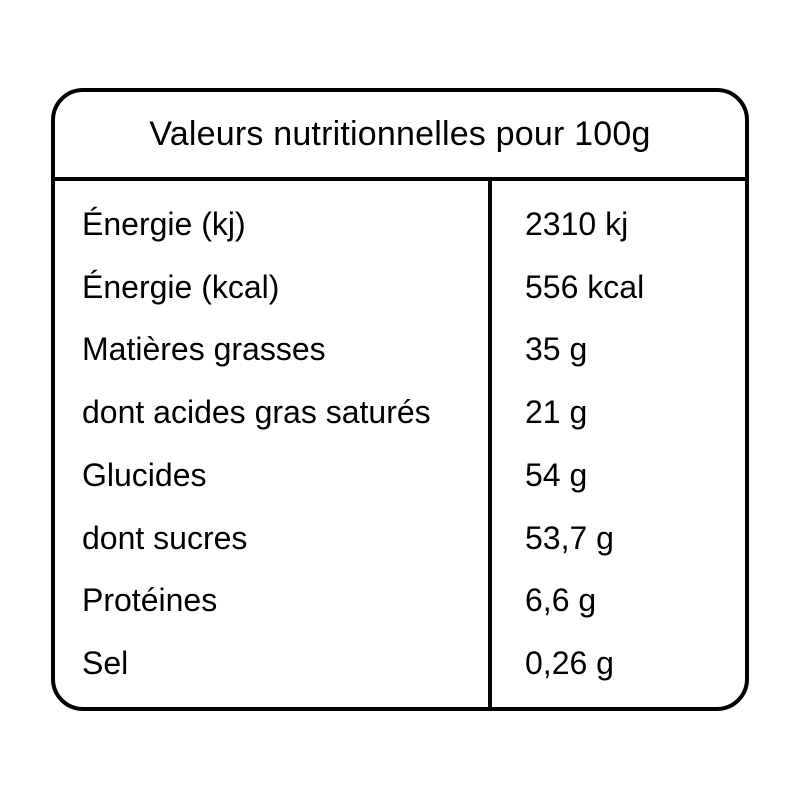  What do you see at coordinates (144, 474) in the screenshot?
I see `nutrient-label: Glucides` at bounding box center [144, 474].